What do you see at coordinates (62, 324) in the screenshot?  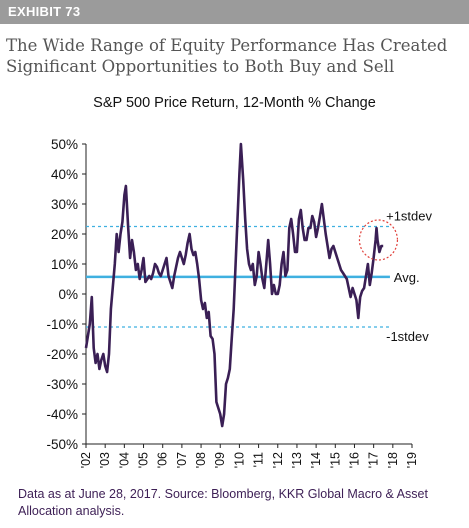 I see `y-tick-label: -10%` at bounding box center [62, 324].